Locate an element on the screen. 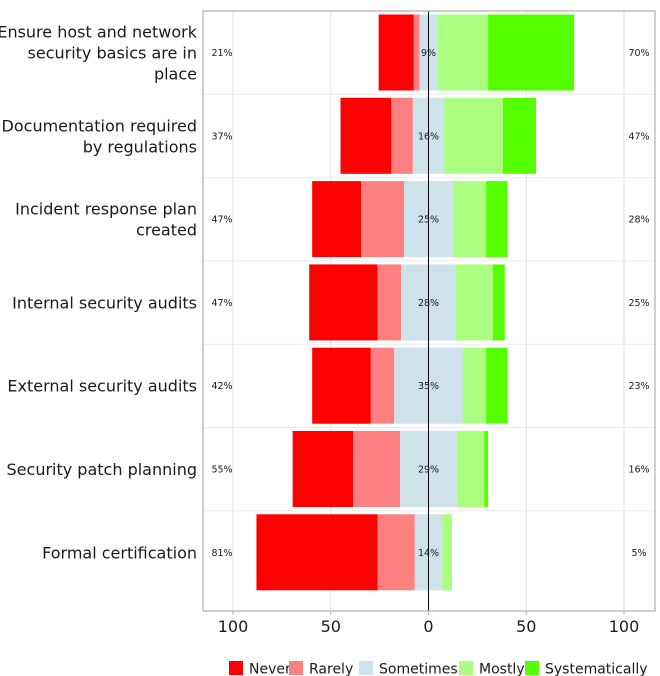  left-total-label: 55% is located at coordinates (221, 470).